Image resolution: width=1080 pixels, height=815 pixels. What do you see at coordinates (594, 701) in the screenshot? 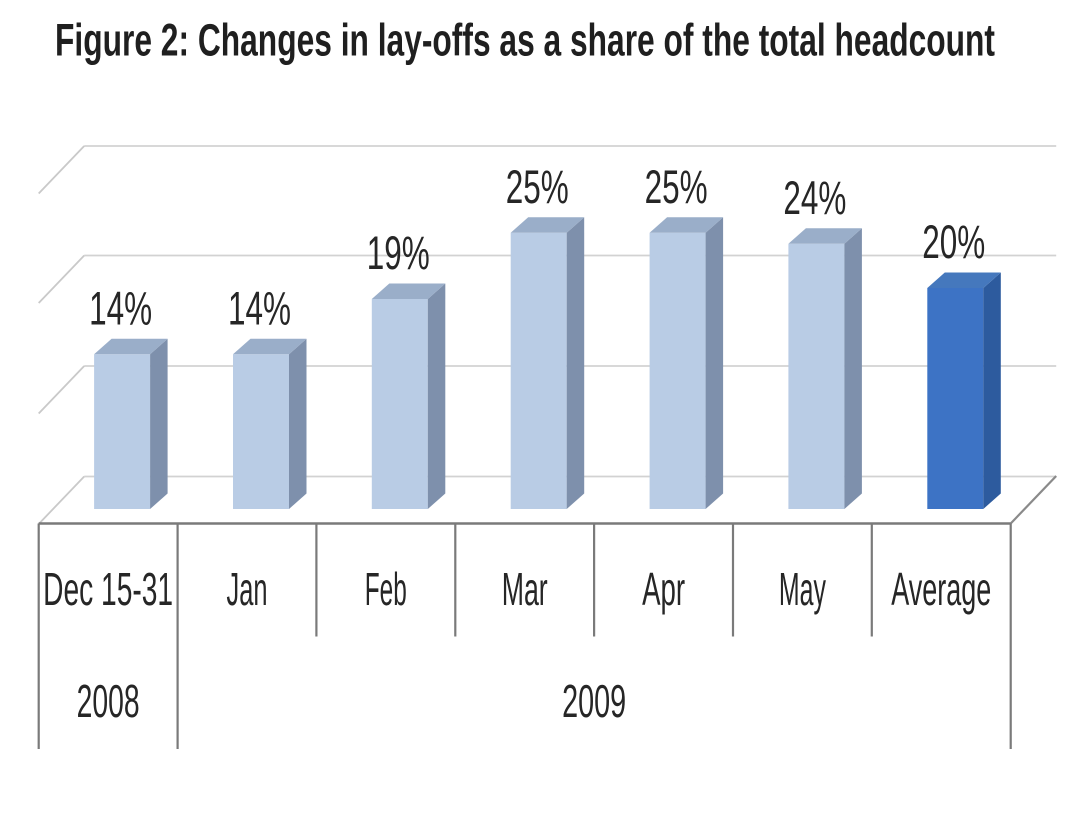
I see `svg-text: 2009` at bounding box center [594, 701].